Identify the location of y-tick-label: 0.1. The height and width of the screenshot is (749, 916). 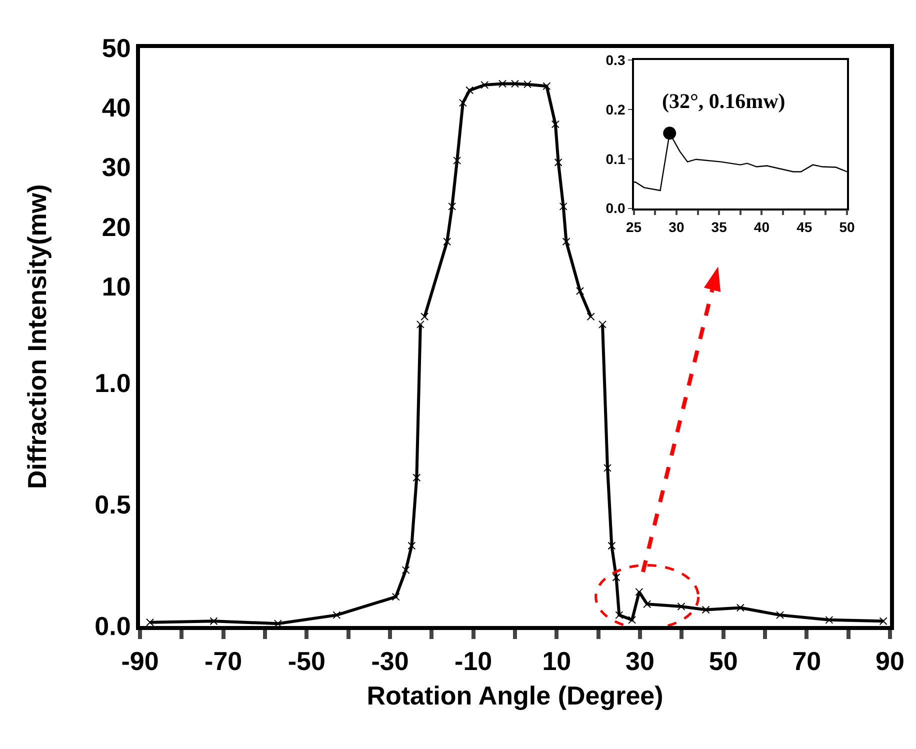
(616, 158).